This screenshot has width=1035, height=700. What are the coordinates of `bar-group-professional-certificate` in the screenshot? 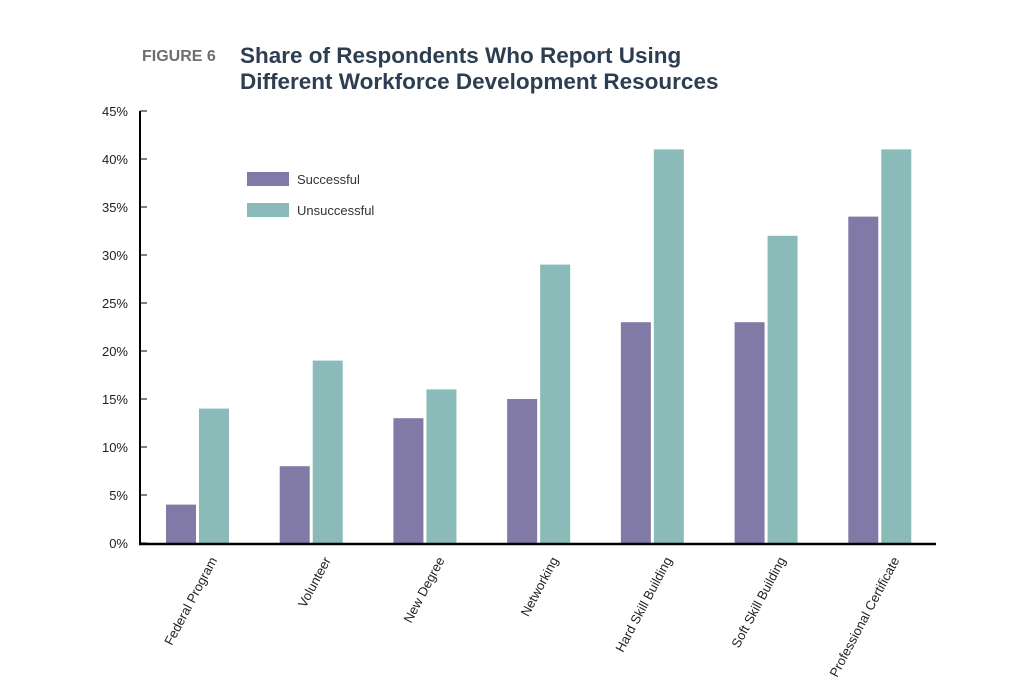 It's located at (880, 346).